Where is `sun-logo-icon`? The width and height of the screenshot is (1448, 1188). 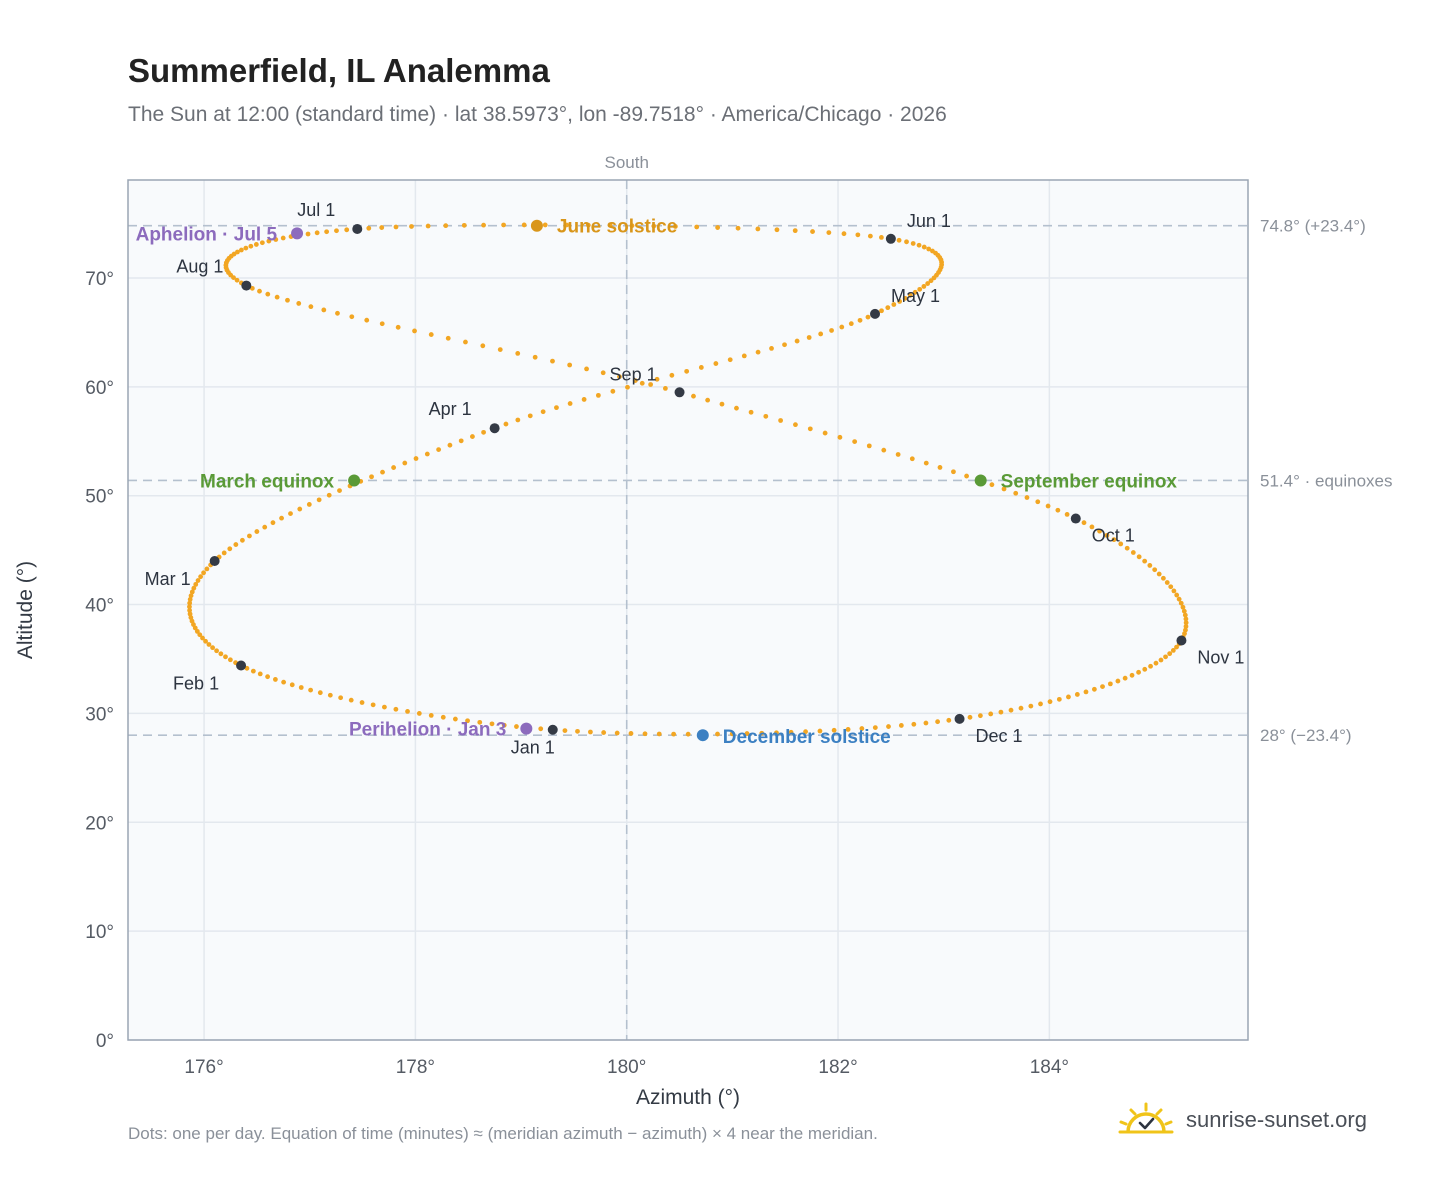 sun-logo-icon is located at coordinates (1146, 1118).